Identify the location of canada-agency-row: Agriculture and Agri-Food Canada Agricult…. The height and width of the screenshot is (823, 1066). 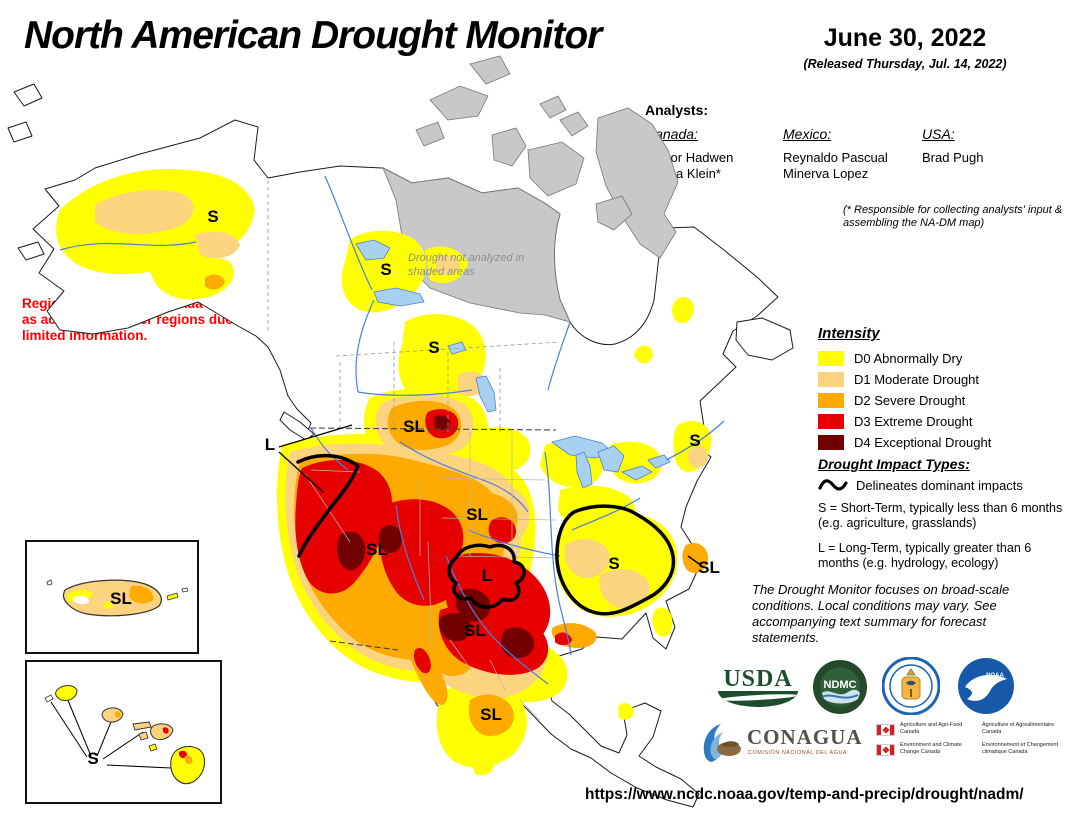
(969, 729).